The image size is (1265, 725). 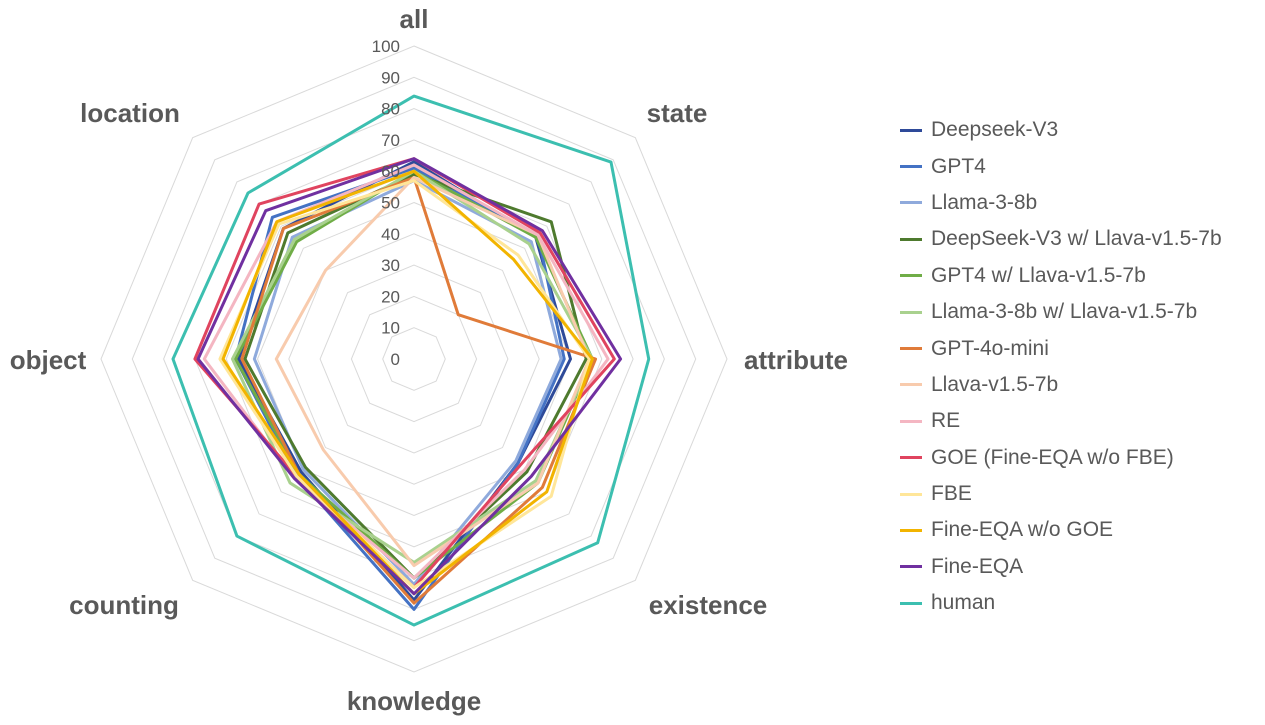 What do you see at coordinates (414, 19) in the screenshot?
I see `axis-label-all: all` at bounding box center [414, 19].